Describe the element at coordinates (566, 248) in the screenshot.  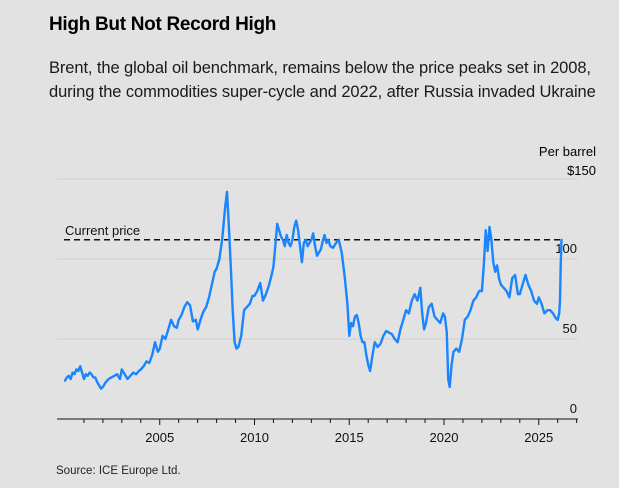
I see `y-tick-label-100: 100` at that location.